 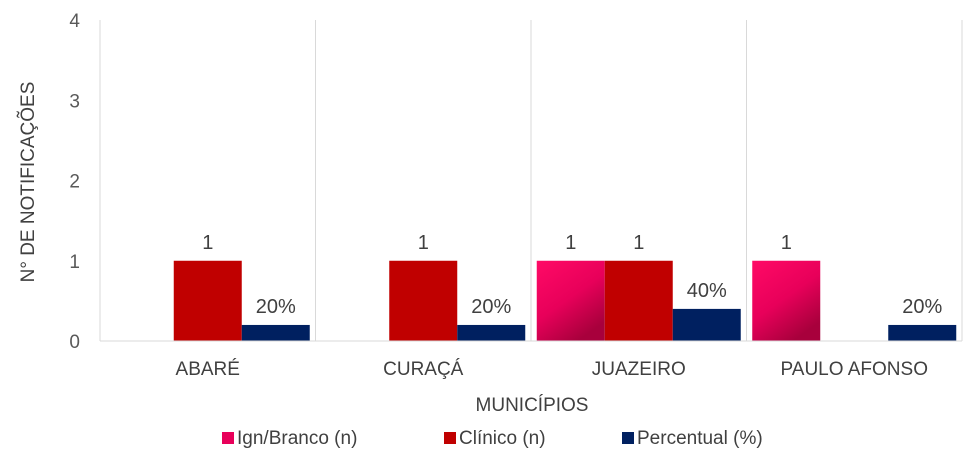 What do you see at coordinates (208, 369) in the screenshot?
I see `x-tick-label: ABARÉ` at bounding box center [208, 369].